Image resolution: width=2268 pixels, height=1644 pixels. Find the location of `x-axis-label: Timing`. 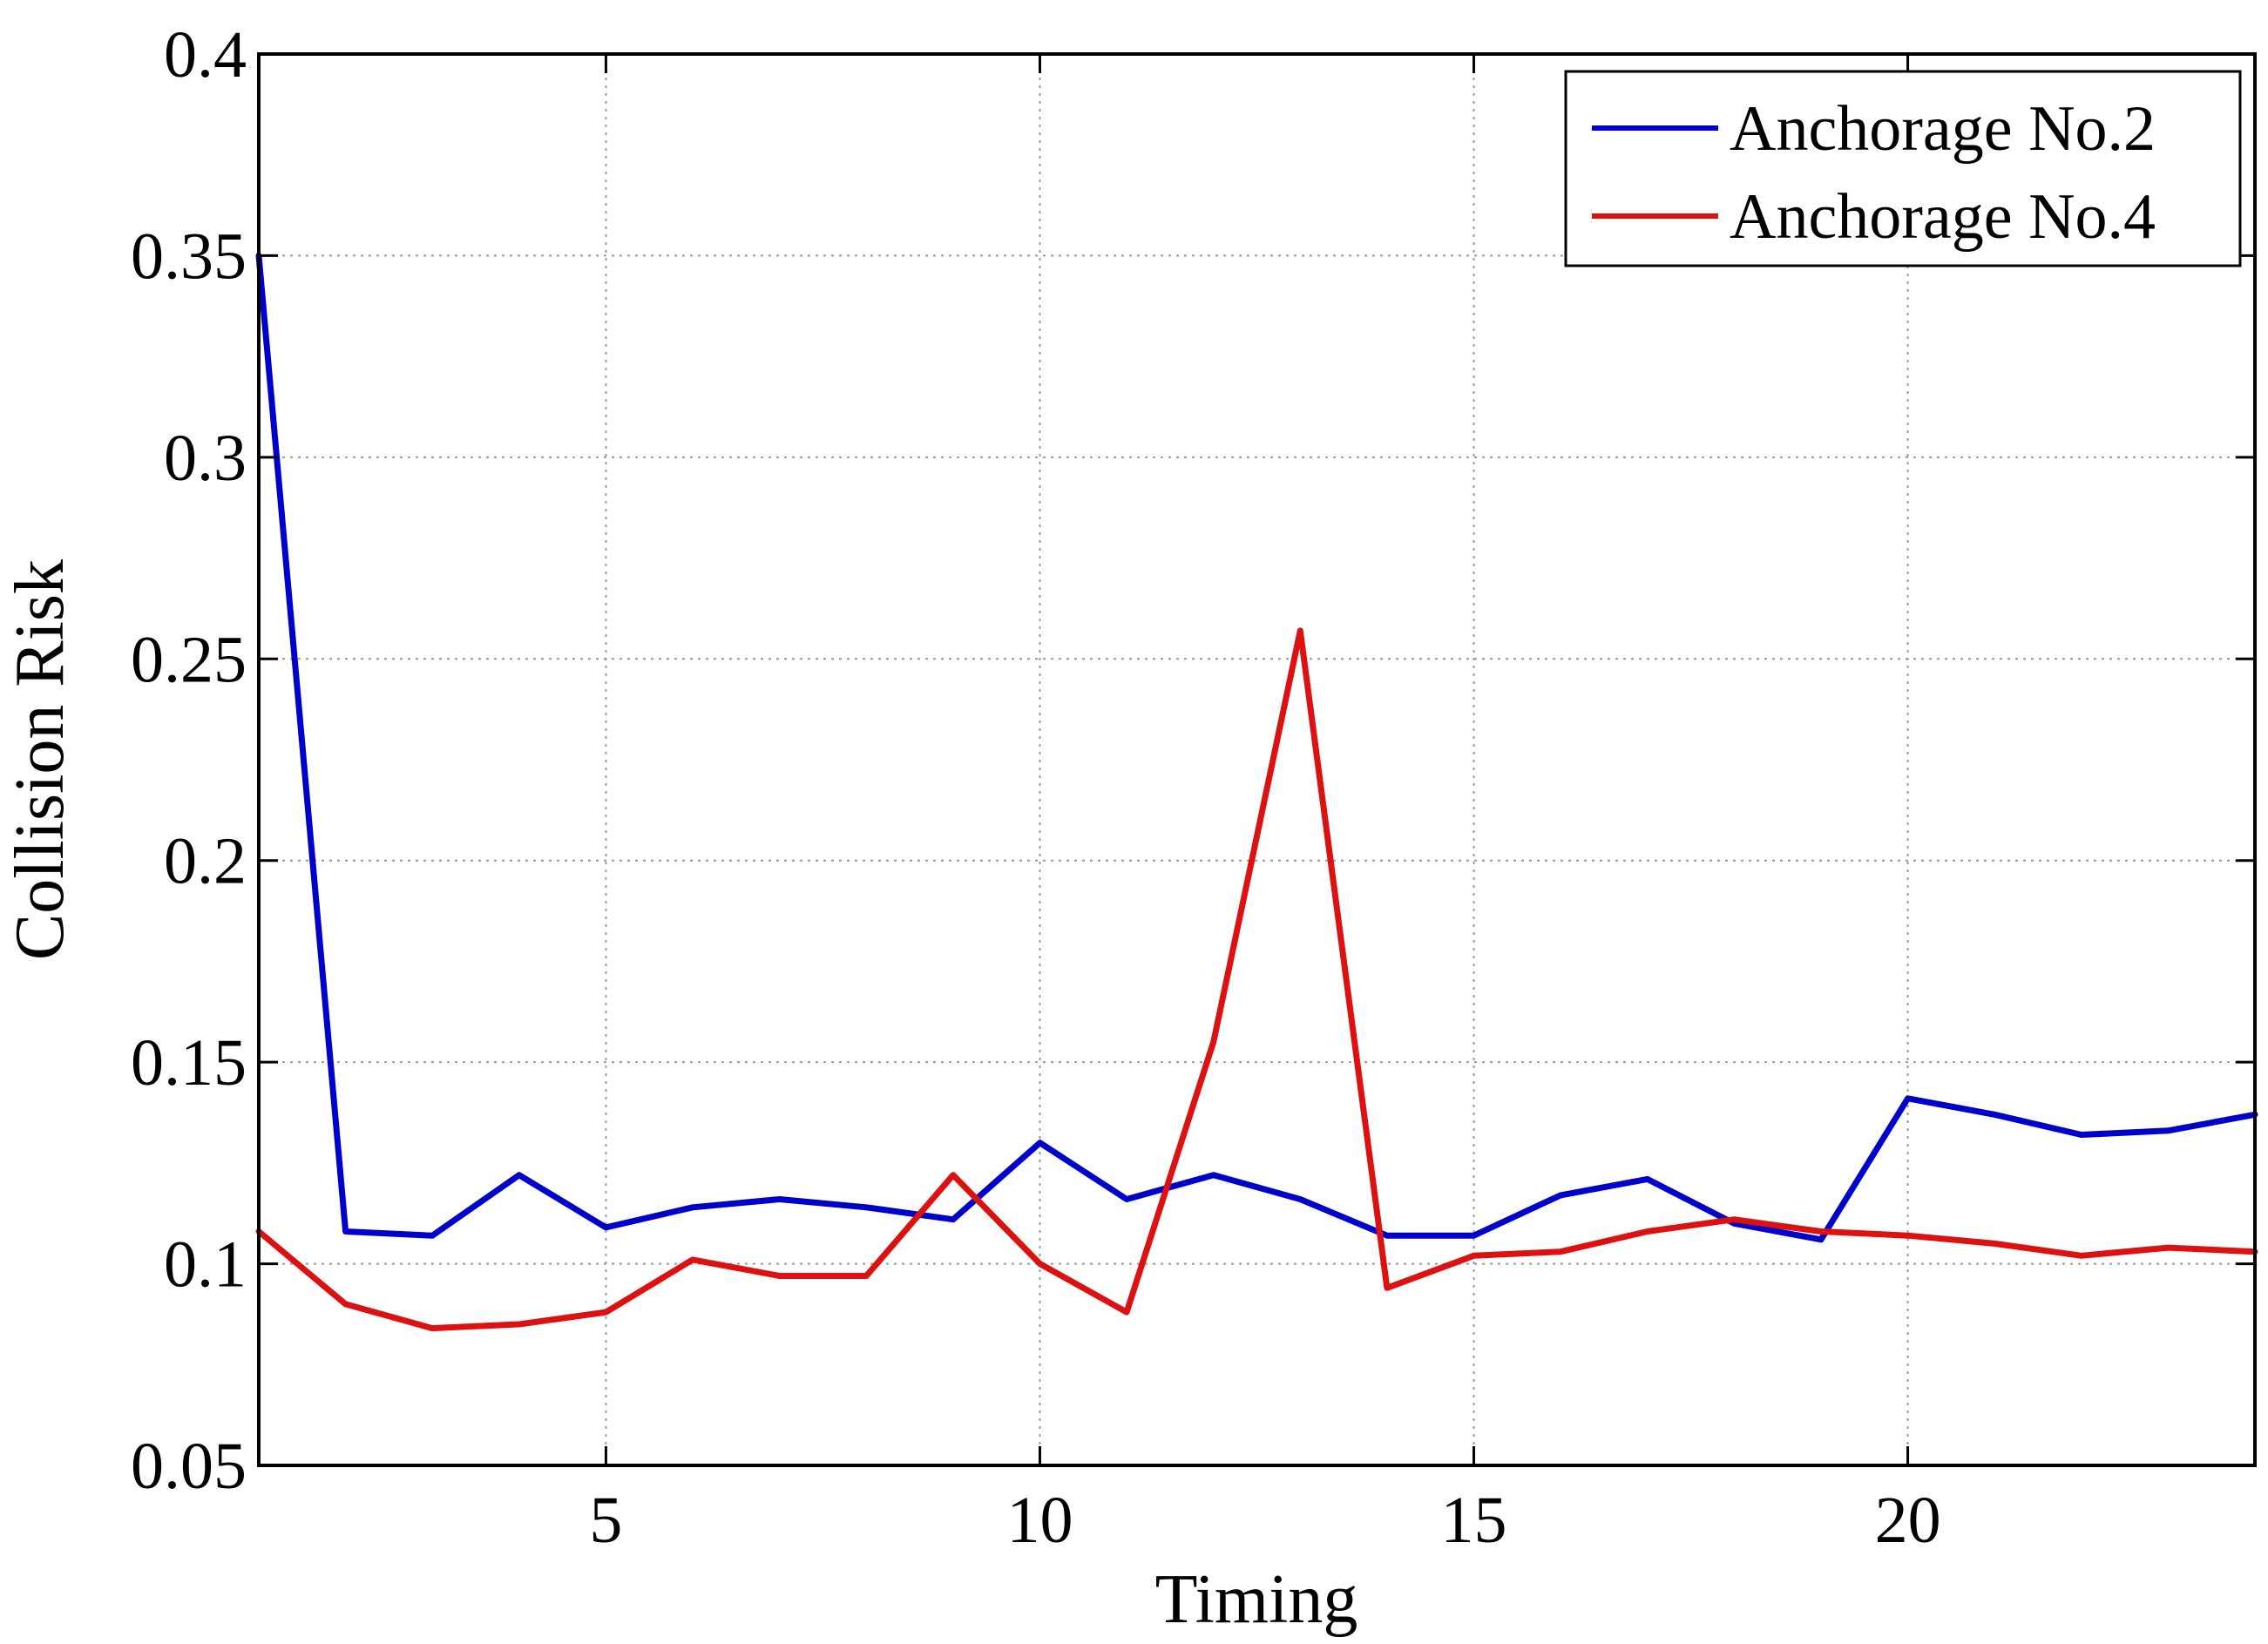

x-axis-label: Timing is located at coordinates (1256, 1599).